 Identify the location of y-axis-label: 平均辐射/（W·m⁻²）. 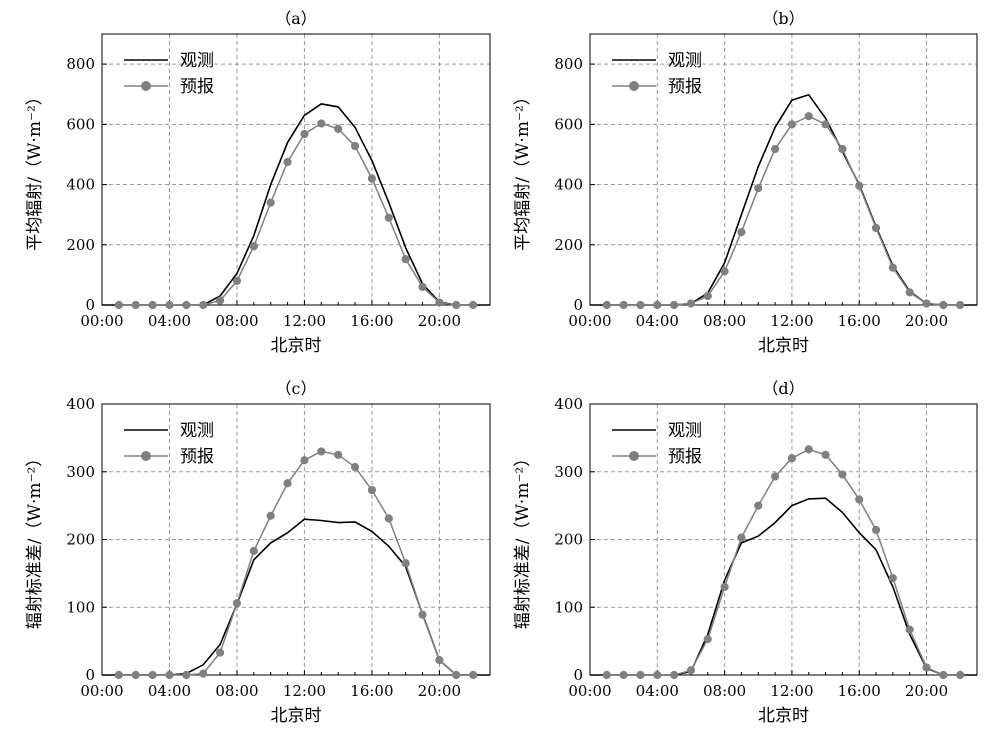
(35, 169).